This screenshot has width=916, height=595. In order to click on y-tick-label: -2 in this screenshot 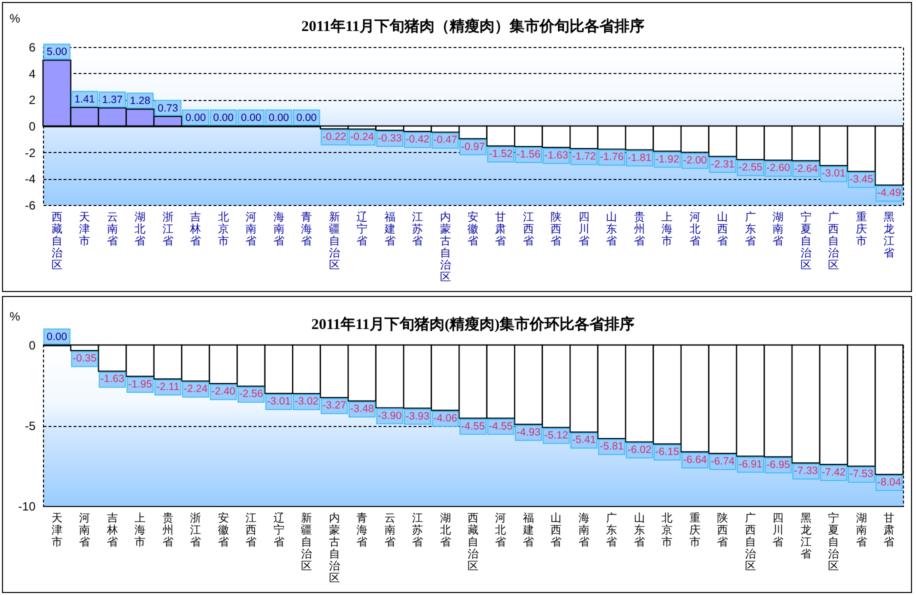, I will do `click(30, 153)`.